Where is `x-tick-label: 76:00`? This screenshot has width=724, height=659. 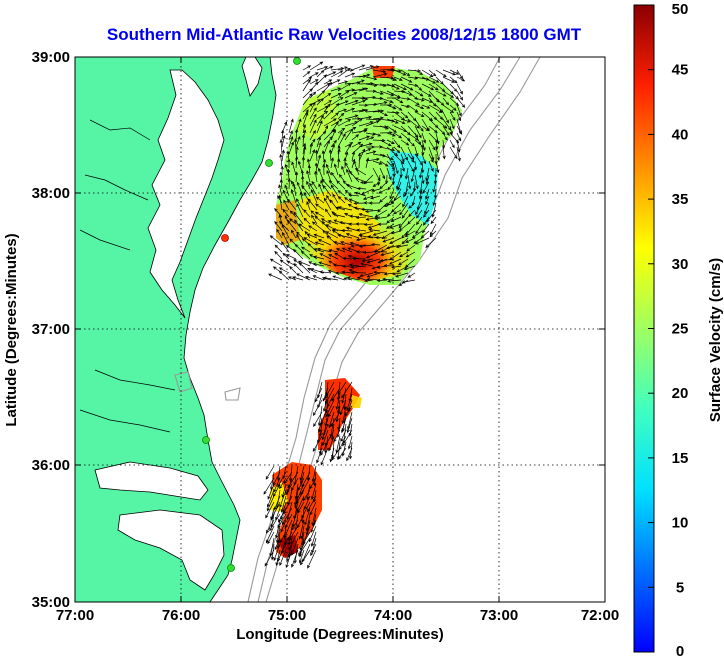 x-tick-label: 76:00 is located at coordinates (181, 615).